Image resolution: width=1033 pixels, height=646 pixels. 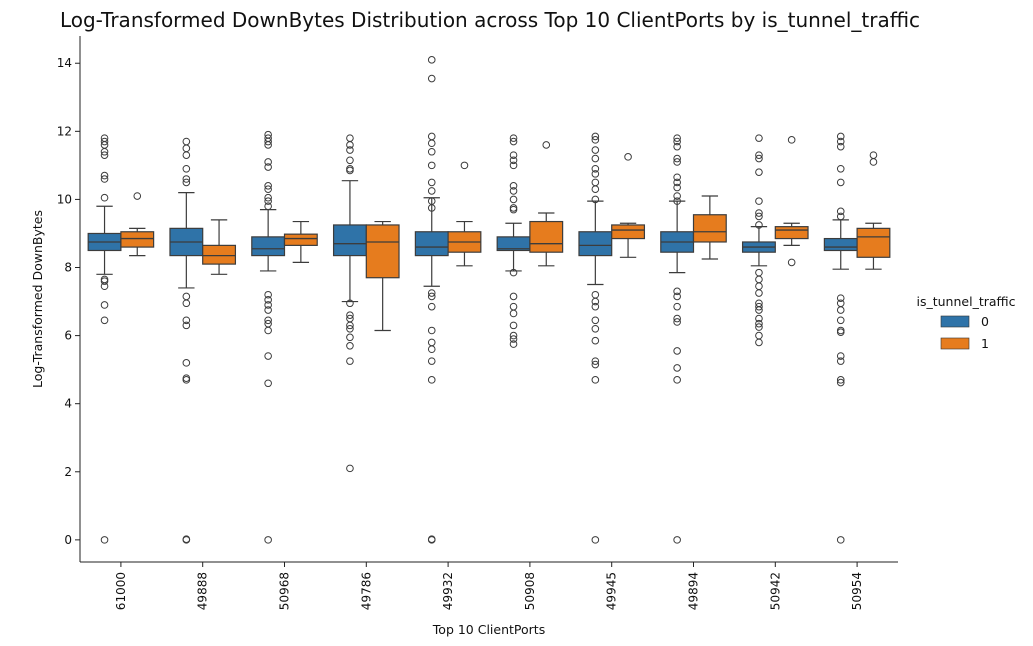 I want to click on x-tick-label: 50968, so click(x=285, y=591).